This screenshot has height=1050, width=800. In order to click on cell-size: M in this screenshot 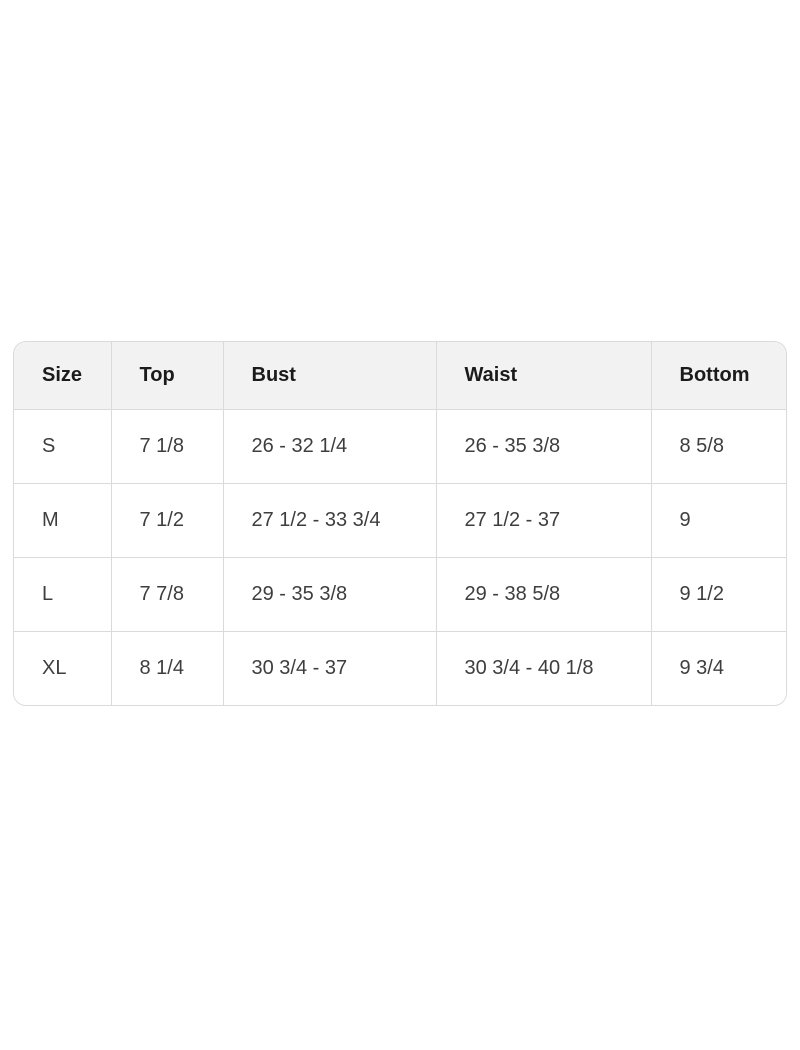, I will do `click(62, 520)`.